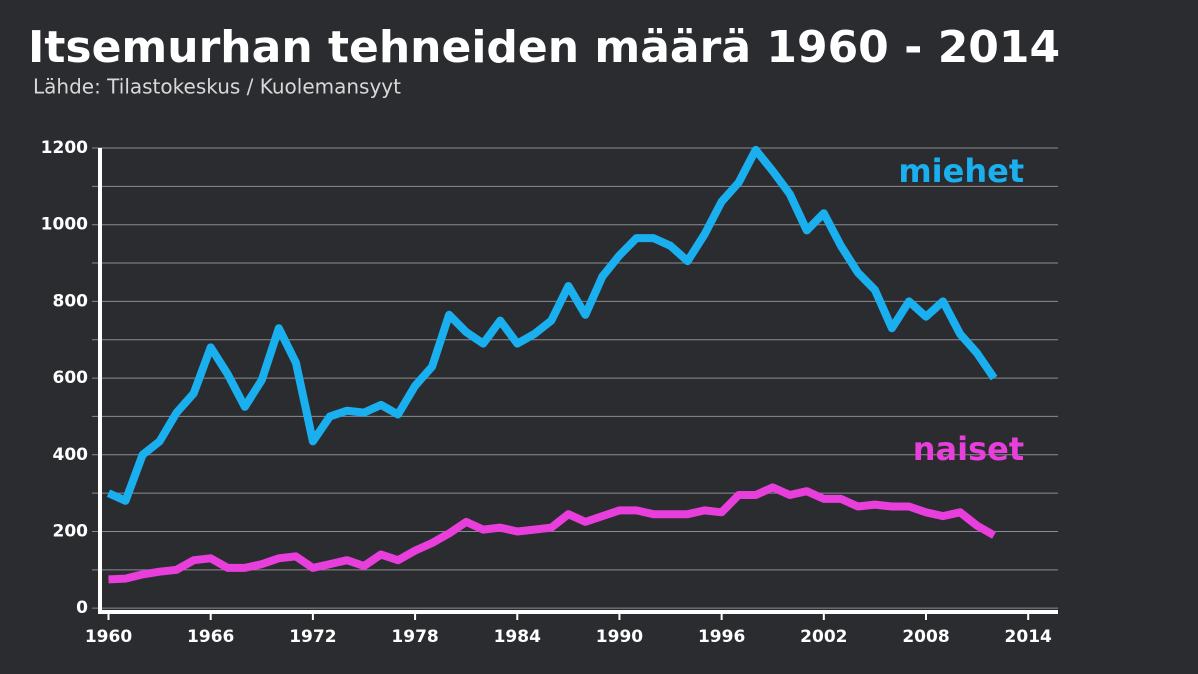  What do you see at coordinates (210, 637) in the screenshot?
I see `x-tick-label: 1966` at bounding box center [210, 637].